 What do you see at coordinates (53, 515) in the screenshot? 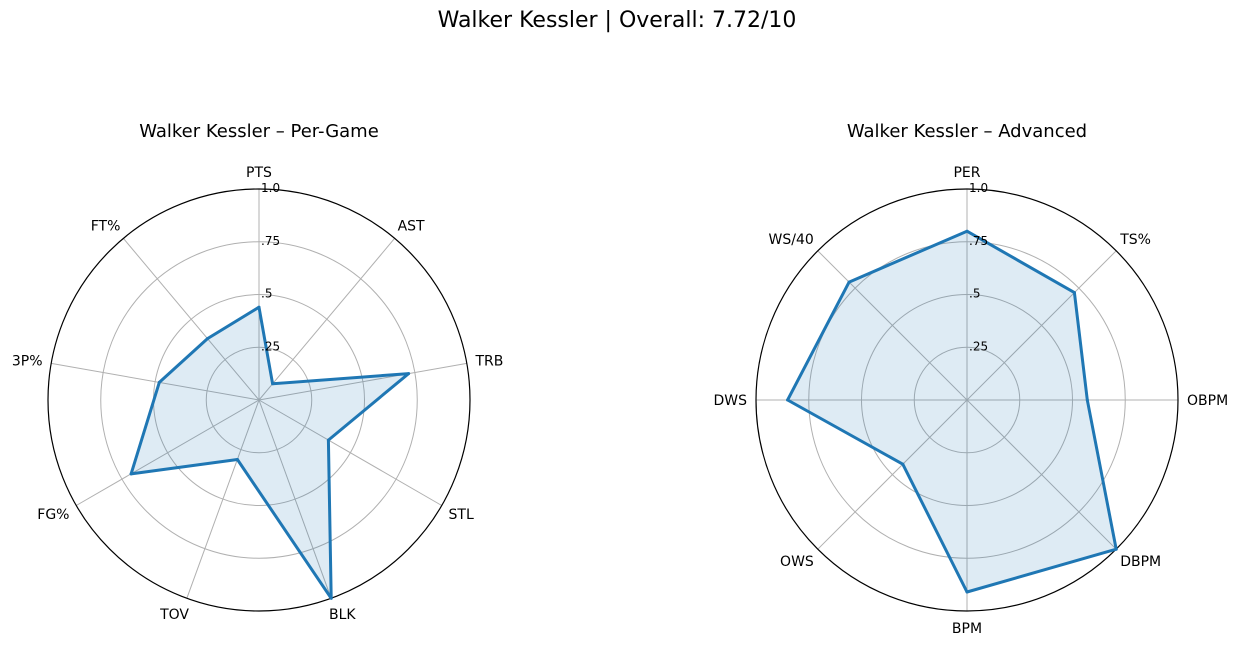
I see `category-label-FG%: FG%` at bounding box center [53, 515].